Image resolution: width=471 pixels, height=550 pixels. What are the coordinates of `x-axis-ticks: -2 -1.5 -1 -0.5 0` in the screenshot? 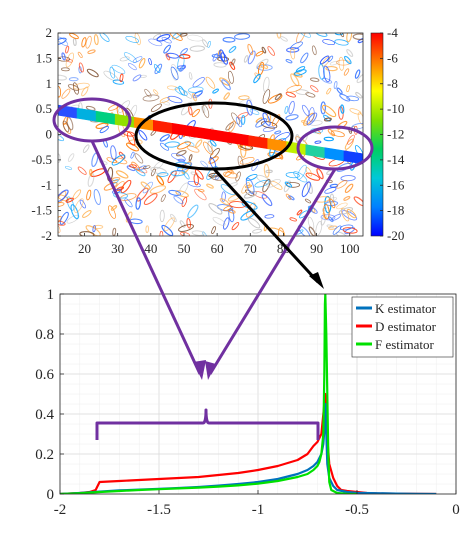 It's located at (257, 504).